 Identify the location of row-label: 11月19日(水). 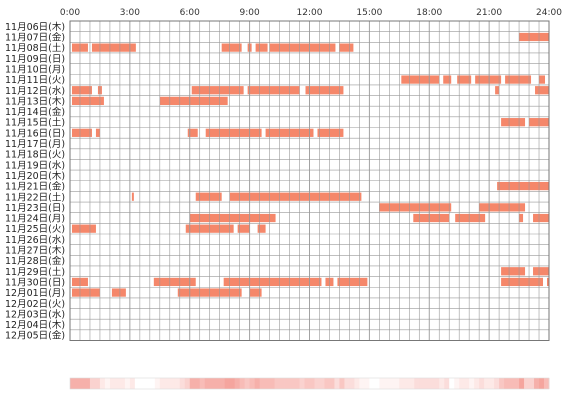
(35, 165).